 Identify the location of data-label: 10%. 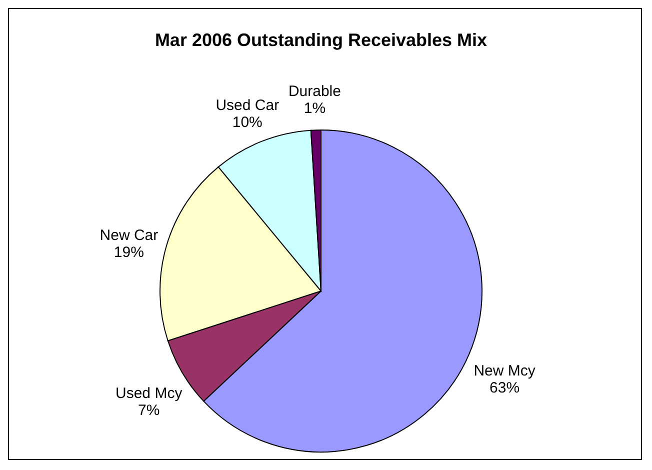
(247, 123).